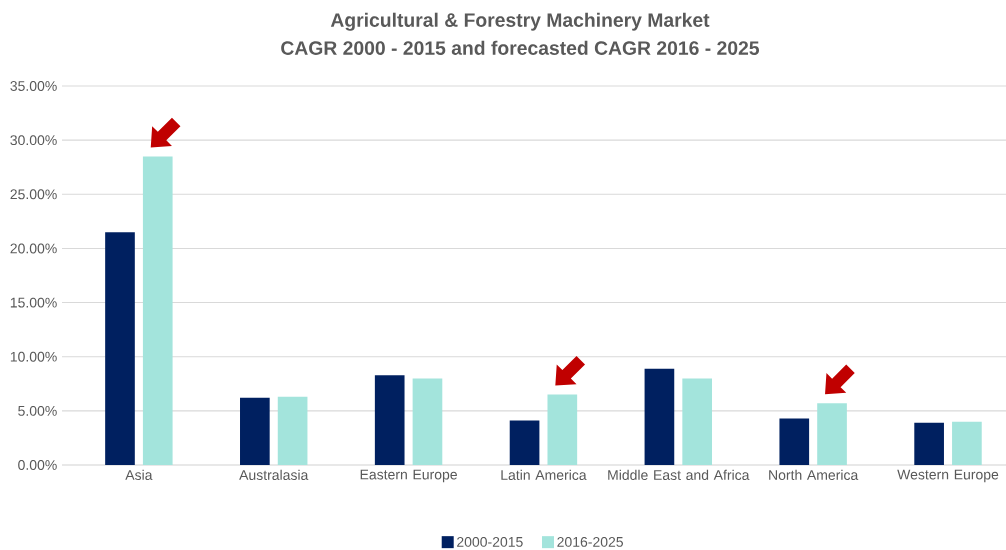 Image resolution: width=1006 pixels, height=550 pixels. What do you see at coordinates (679, 475) in the screenshot?
I see `x-tick-label: Middle East and Africa` at bounding box center [679, 475].